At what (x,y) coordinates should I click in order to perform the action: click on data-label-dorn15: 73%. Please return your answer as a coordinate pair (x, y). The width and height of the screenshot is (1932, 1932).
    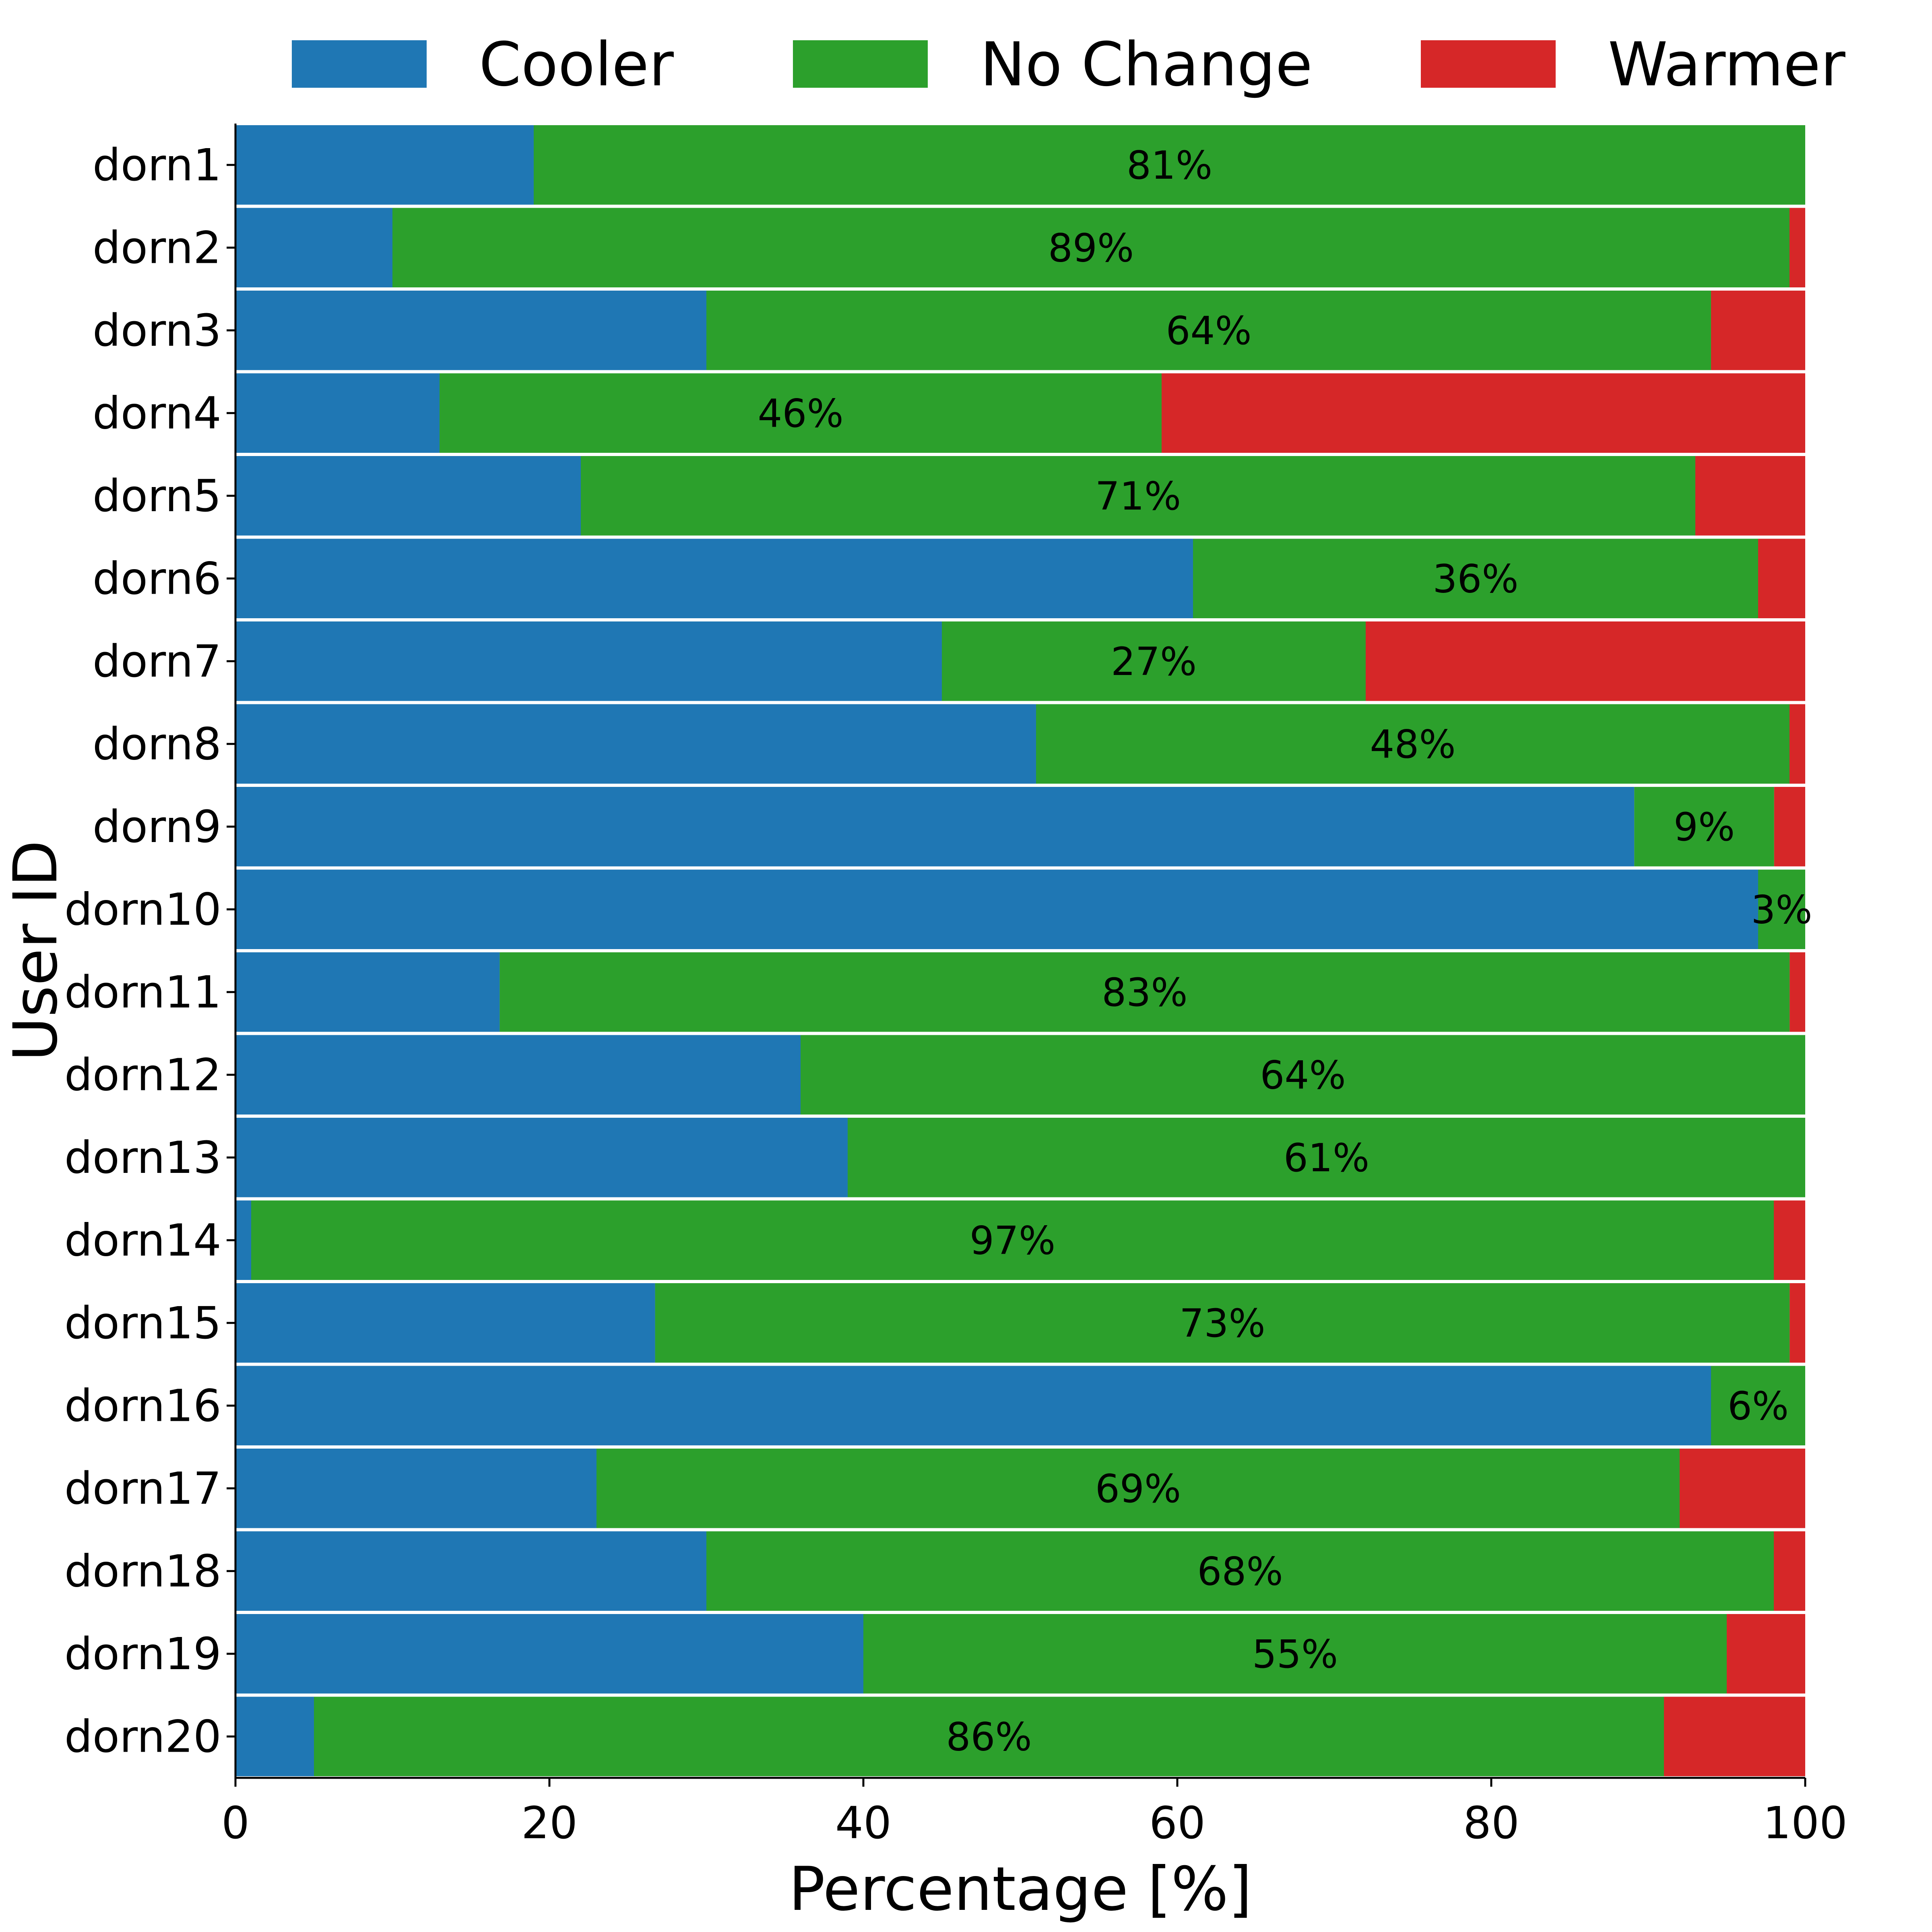
    Looking at the image, I should click on (1222, 1323).